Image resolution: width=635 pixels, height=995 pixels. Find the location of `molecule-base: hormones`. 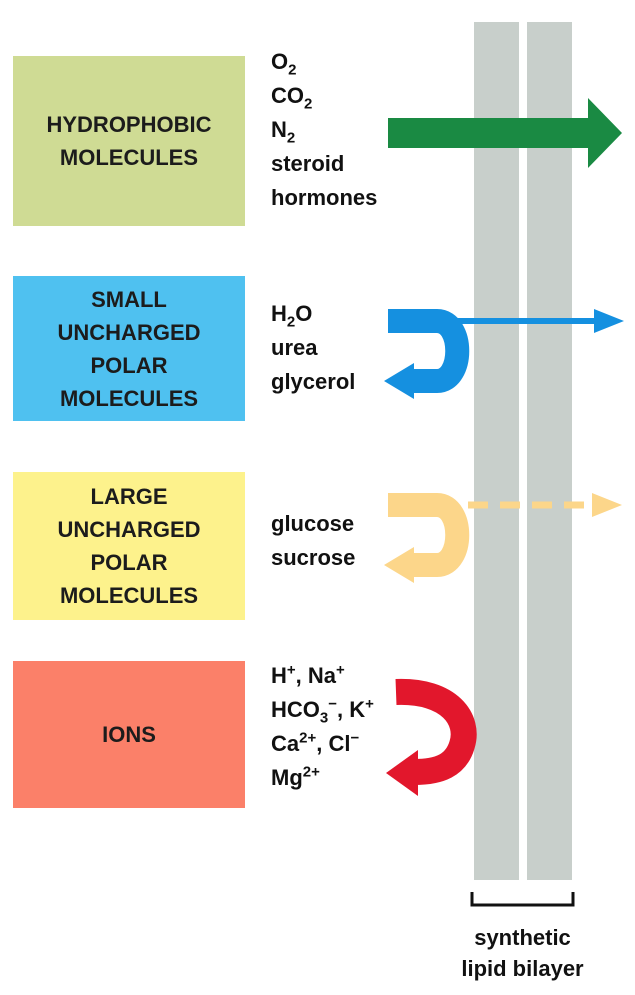

molecule-base: hormones is located at coordinates (324, 197).